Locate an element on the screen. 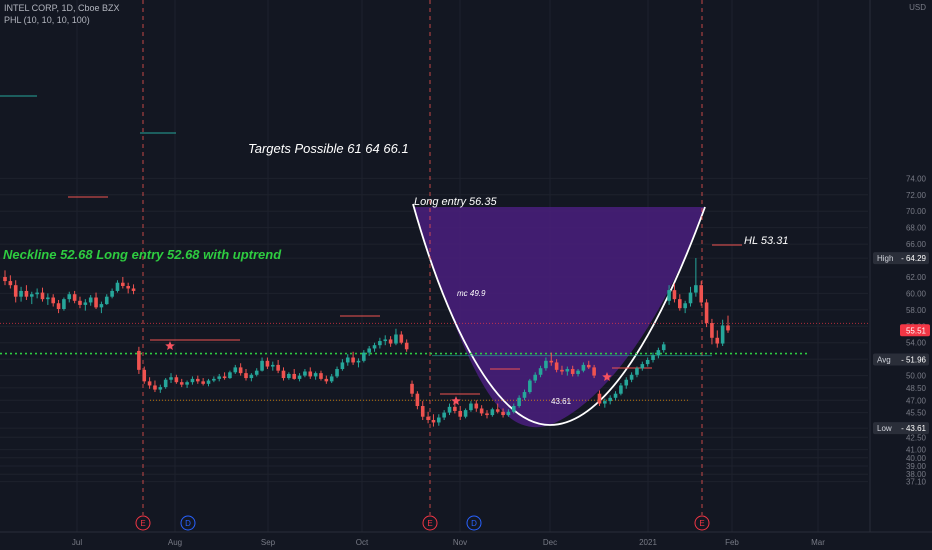 The width and height of the screenshot is (932, 550). x-tick-label: Jul is located at coordinates (77, 542).